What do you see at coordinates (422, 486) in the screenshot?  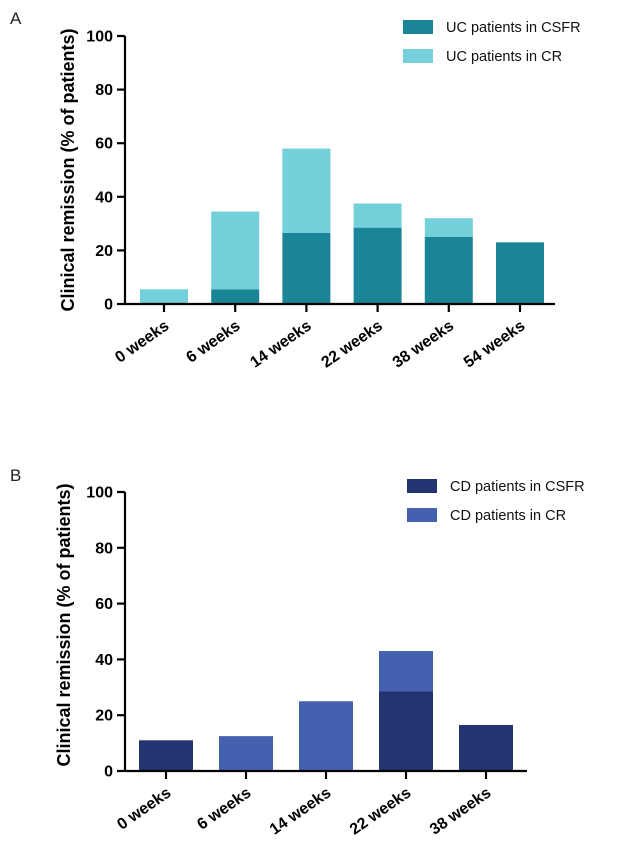 I see `legend-swatch-b-cd-patients-in-csfr` at bounding box center [422, 486].